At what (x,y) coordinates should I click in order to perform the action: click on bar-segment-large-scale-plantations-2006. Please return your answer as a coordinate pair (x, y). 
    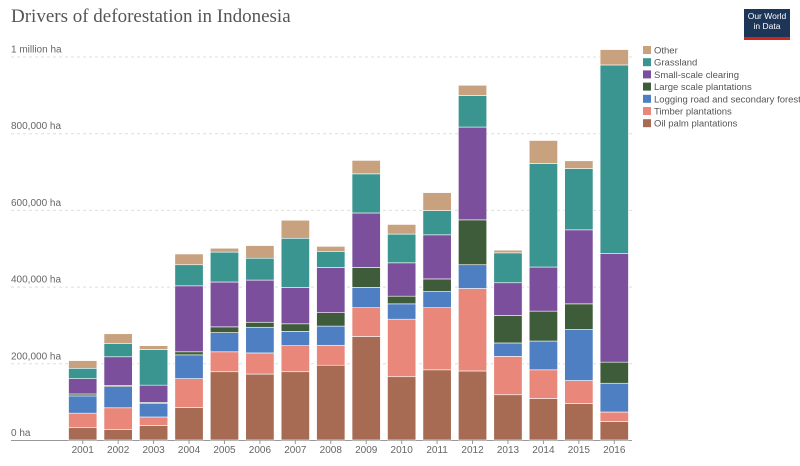
    Looking at the image, I should click on (260, 324).